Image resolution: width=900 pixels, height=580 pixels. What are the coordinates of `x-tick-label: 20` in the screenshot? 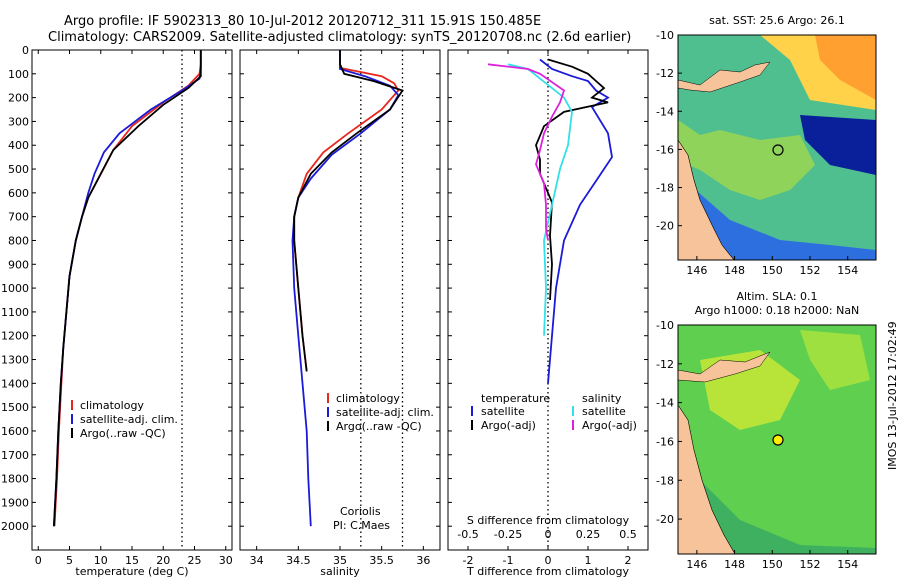 It's located at (163, 560).